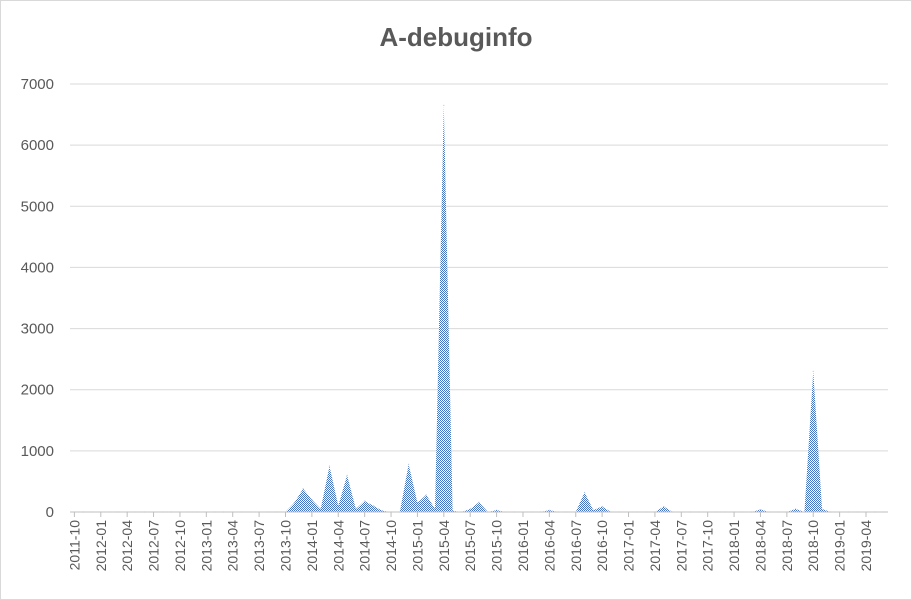  I want to click on y-tick-label: 5000, so click(37, 206).